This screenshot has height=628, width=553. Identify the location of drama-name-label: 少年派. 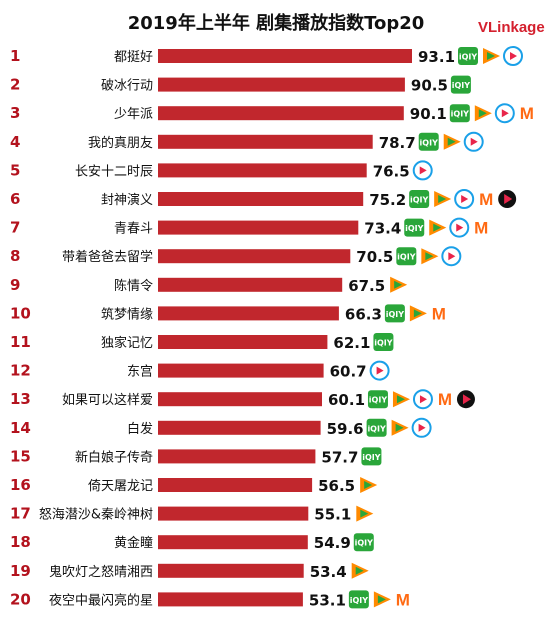
(133, 114).